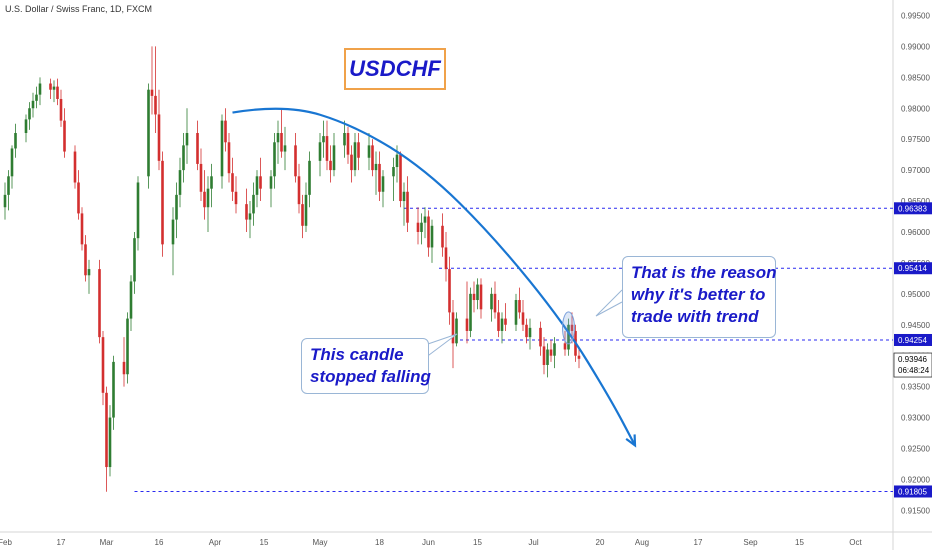  Describe the element at coordinates (915, 77) in the screenshot. I see `y-tick-label: 0.98500` at that location.